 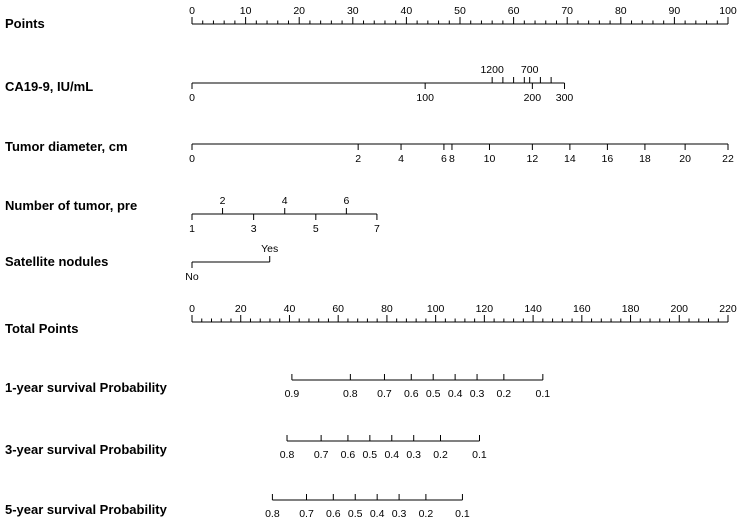 What do you see at coordinates (530, 70) in the screenshot?
I see `tick-label: 700` at bounding box center [530, 70].